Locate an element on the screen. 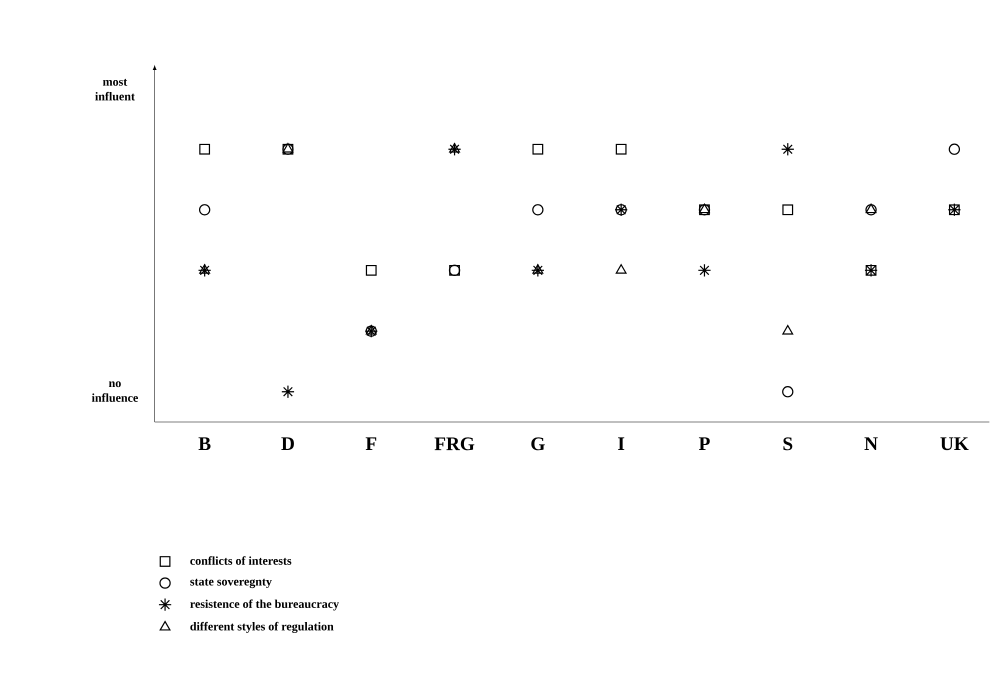 This screenshot has height=700, width=996. text: no influence is located at coordinates (115, 391).